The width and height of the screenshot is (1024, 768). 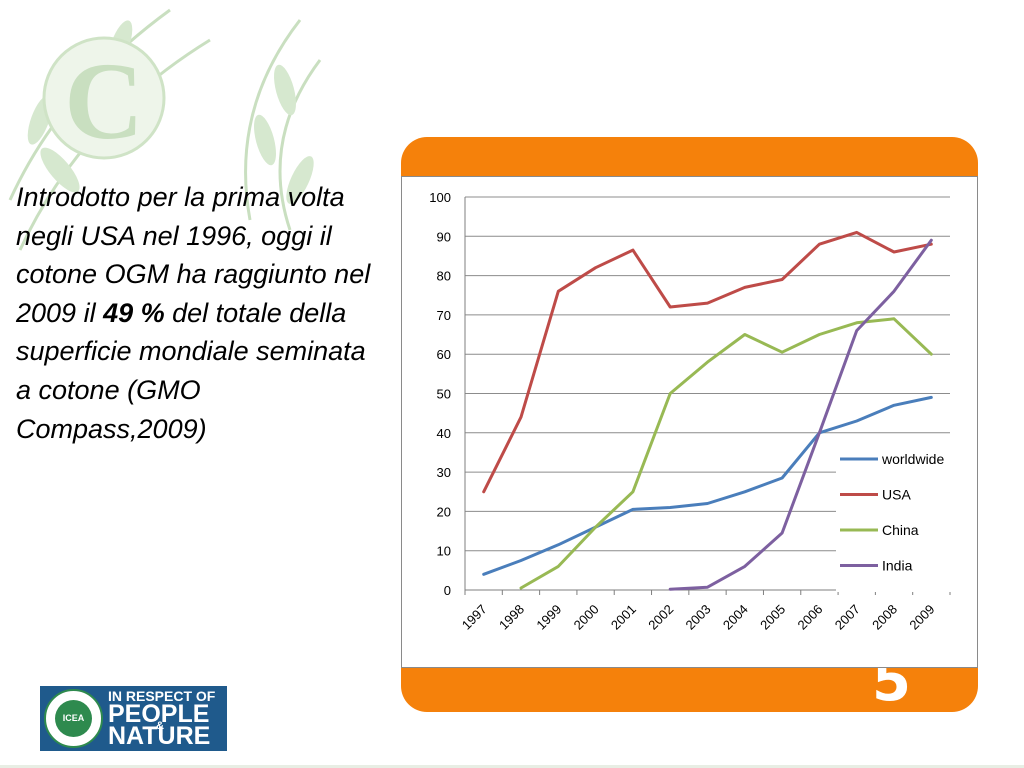 I want to click on x-tick-label: 1999, so click(x=548, y=617).